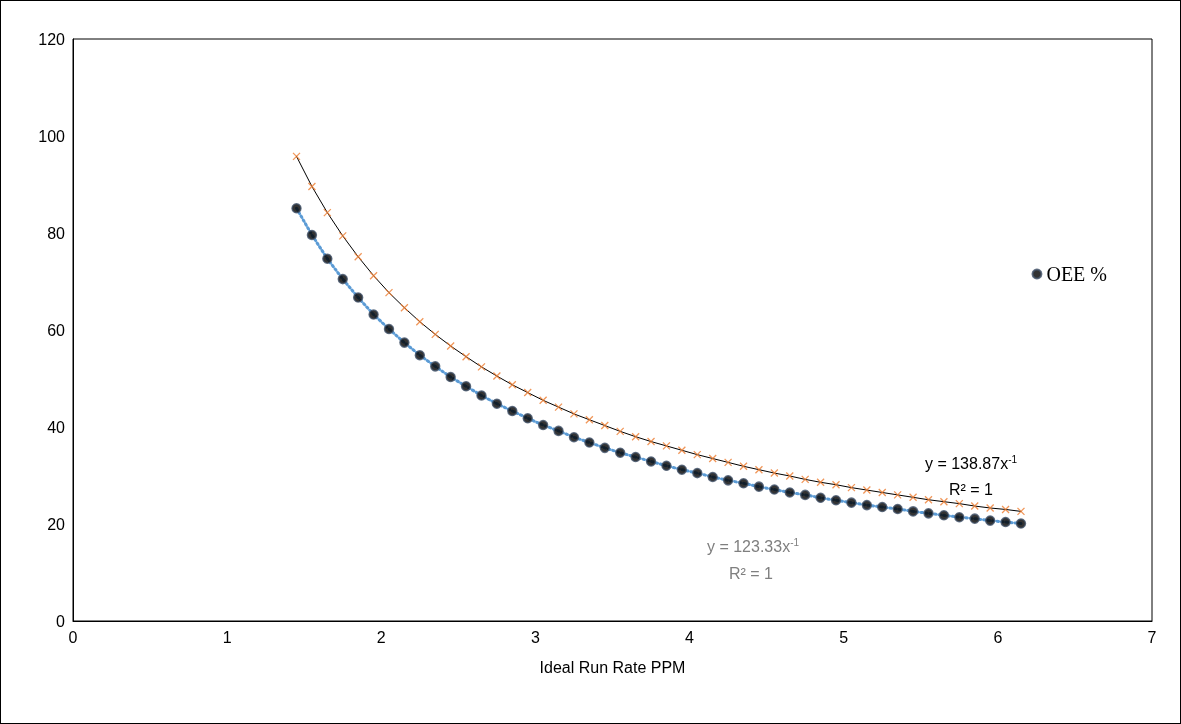  I want to click on y-tick-label: 120, so click(52, 39).